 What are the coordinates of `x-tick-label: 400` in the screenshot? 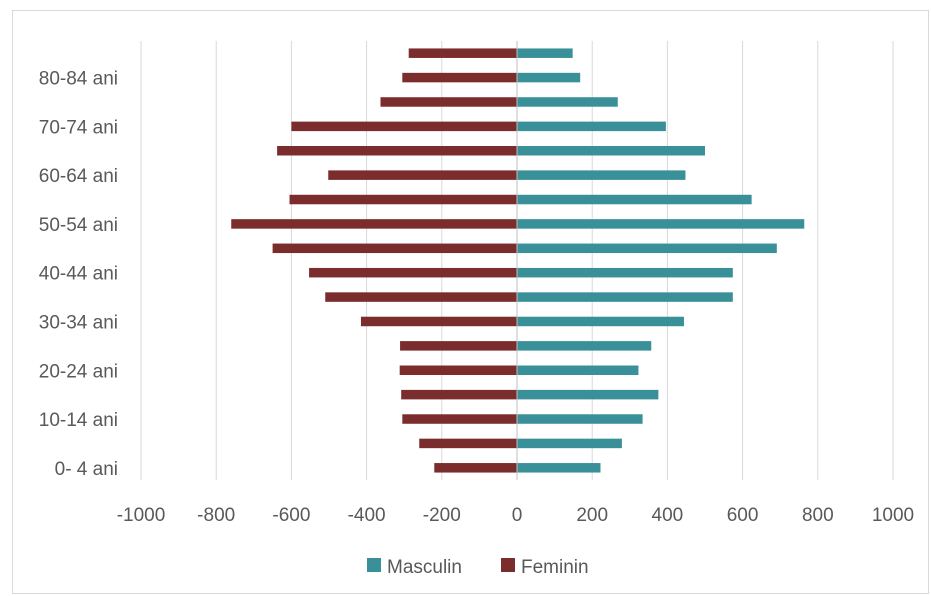 It's located at (668, 515).